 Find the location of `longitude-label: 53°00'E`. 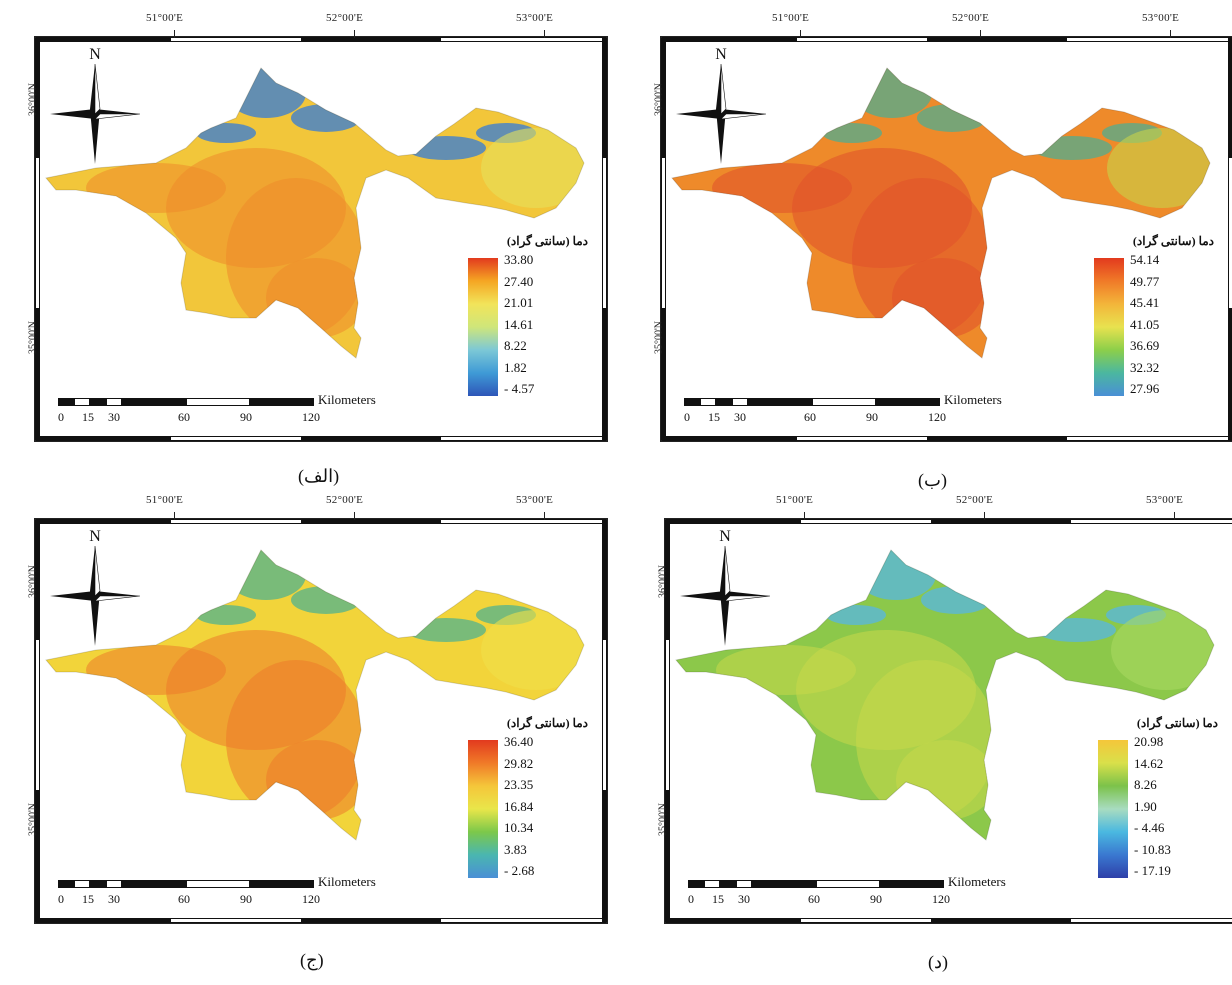

longitude-label: 53°00'E is located at coordinates (535, 18).